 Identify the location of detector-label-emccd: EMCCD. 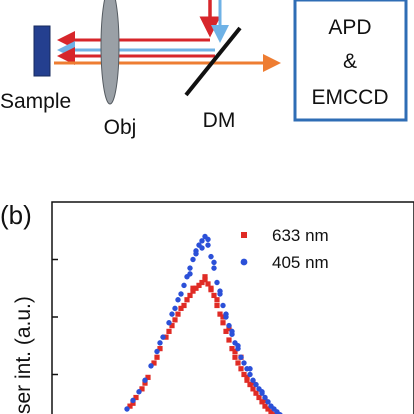
(350, 97).